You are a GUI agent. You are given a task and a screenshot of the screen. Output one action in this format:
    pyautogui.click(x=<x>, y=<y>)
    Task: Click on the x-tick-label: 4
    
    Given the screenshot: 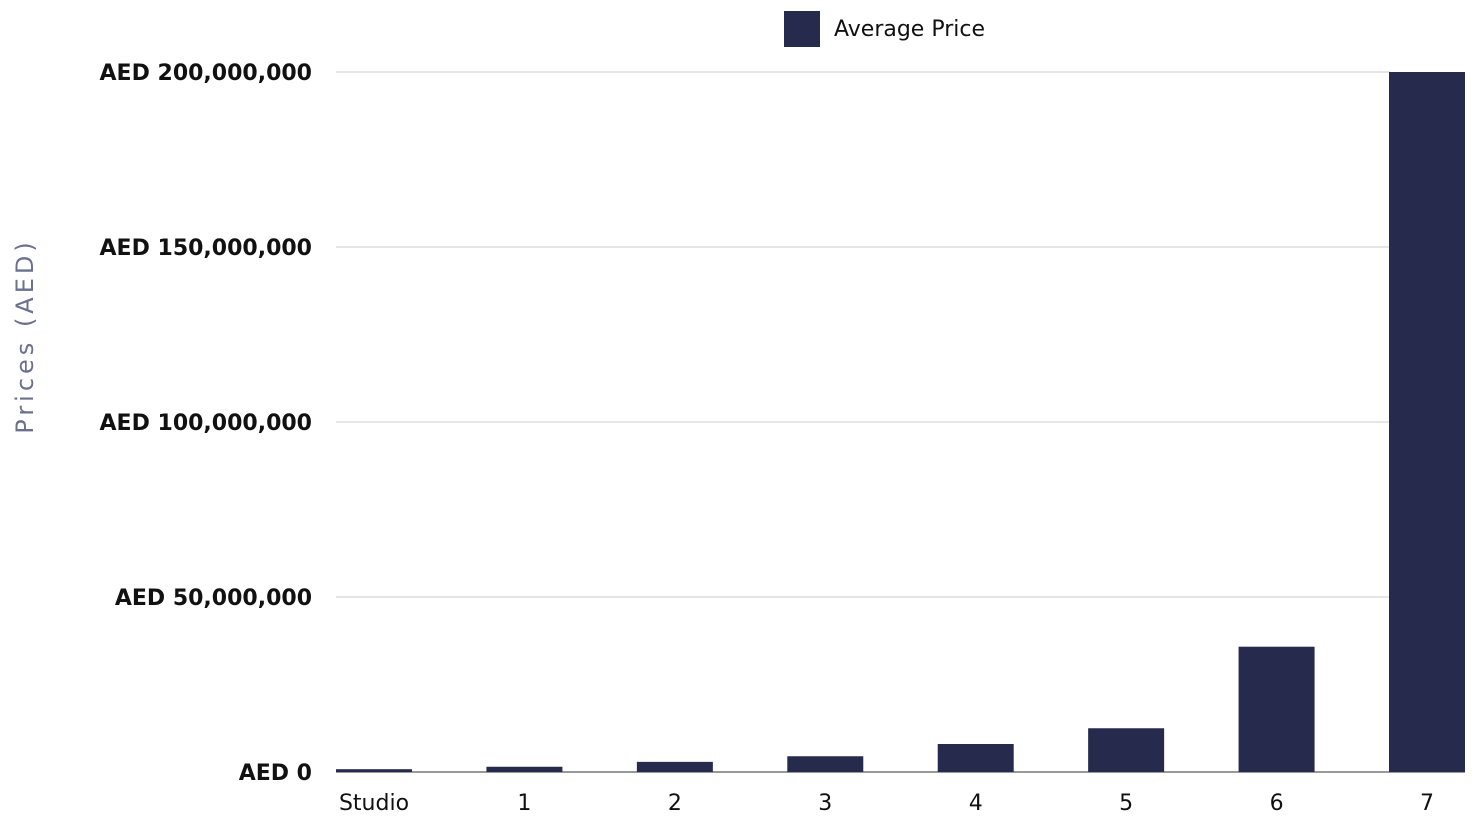 What is the action you would take?
    pyautogui.click(x=976, y=803)
    